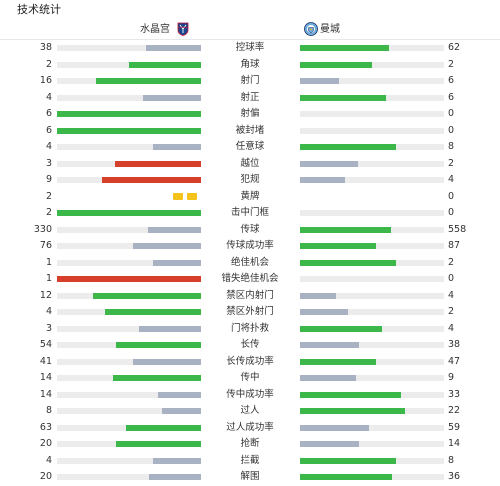  I want to click on stat-label: 拦截, so click(250, 460).